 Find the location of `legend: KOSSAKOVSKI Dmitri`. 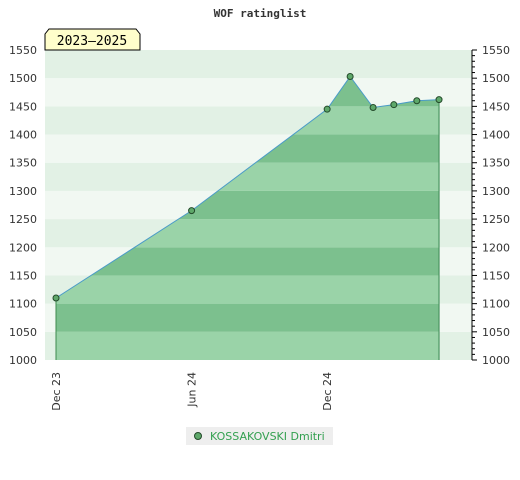

legend: KOSSAKOVSKI Dmitri is located at coordinates (259, 436).